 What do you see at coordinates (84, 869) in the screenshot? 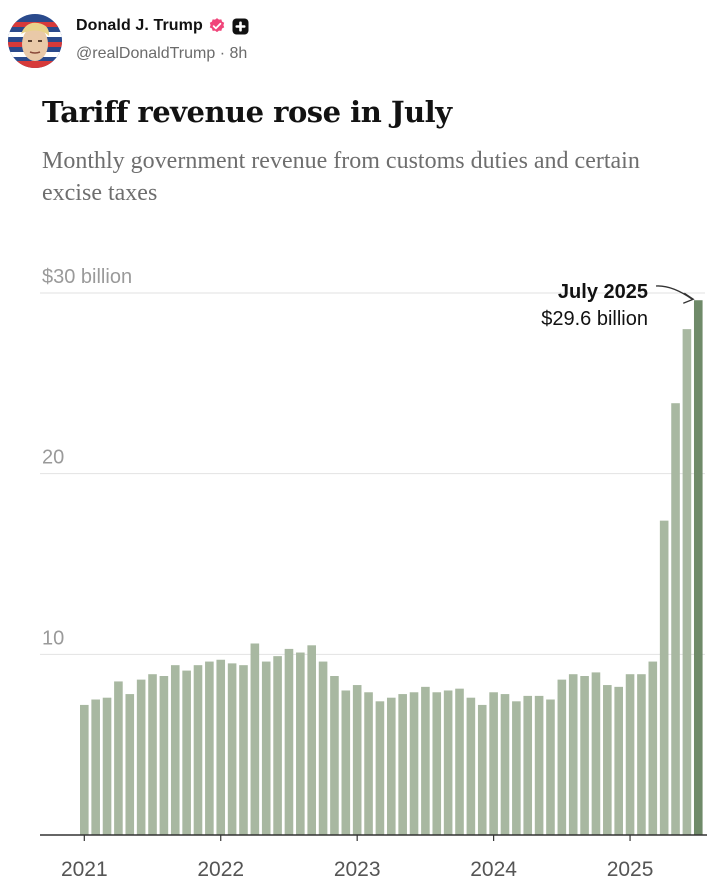
I see `x-tick-label: 2021` at bounding box center [84, 869].